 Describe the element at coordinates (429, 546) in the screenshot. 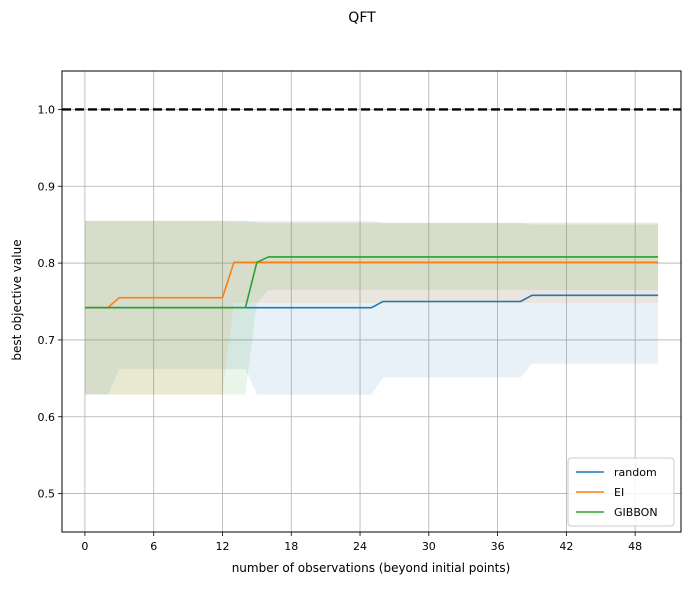

I see `x-tick-label: 30` at that location.